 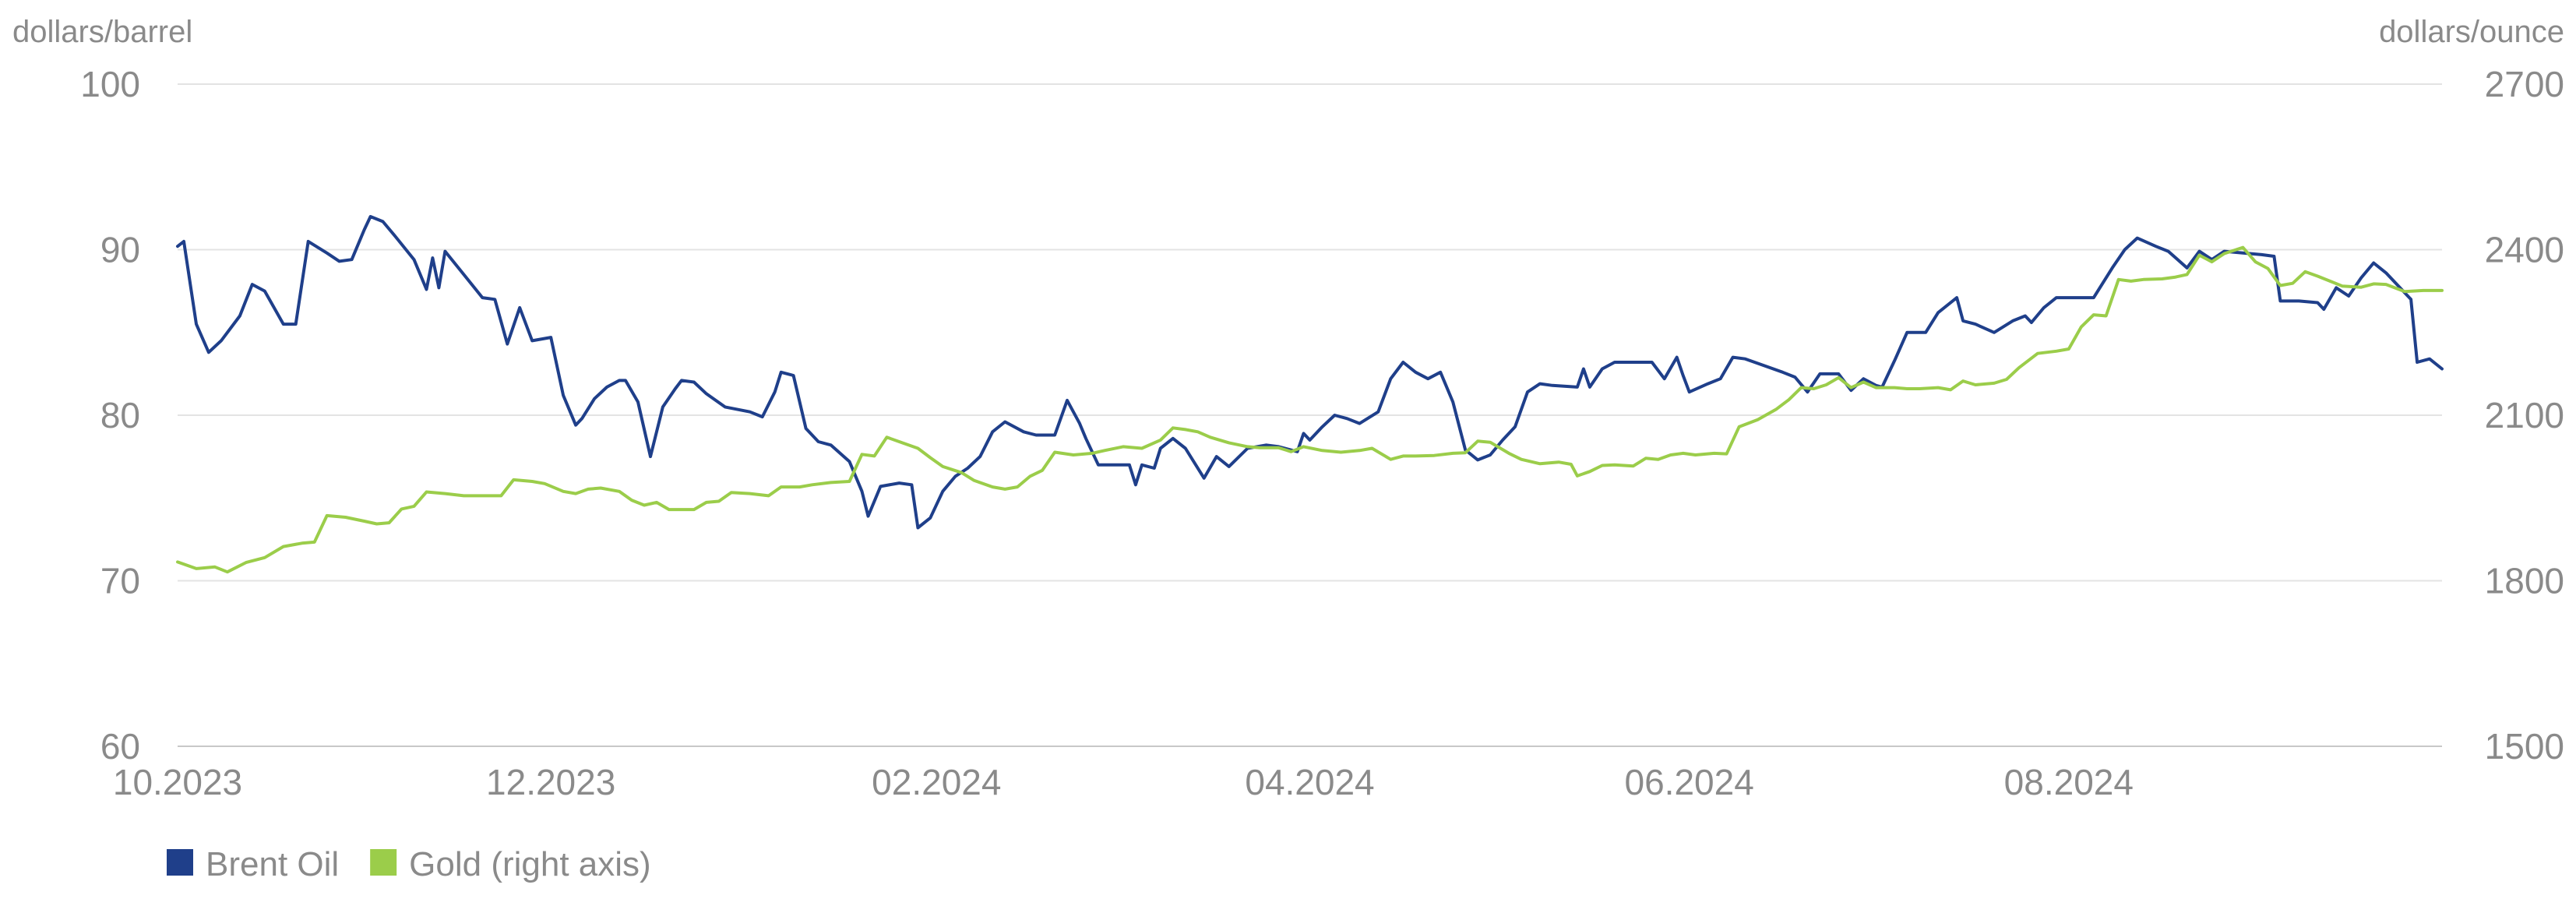 I want to click on left-axis-unit: dollars/barrel, so click(x=102, y=32).